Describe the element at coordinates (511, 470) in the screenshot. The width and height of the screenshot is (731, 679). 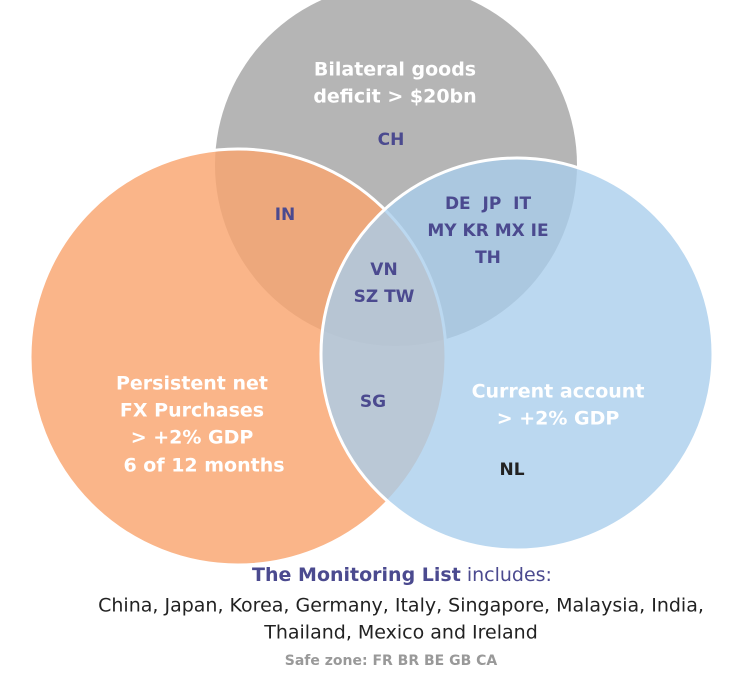
I see `region-label: NL` at that location.